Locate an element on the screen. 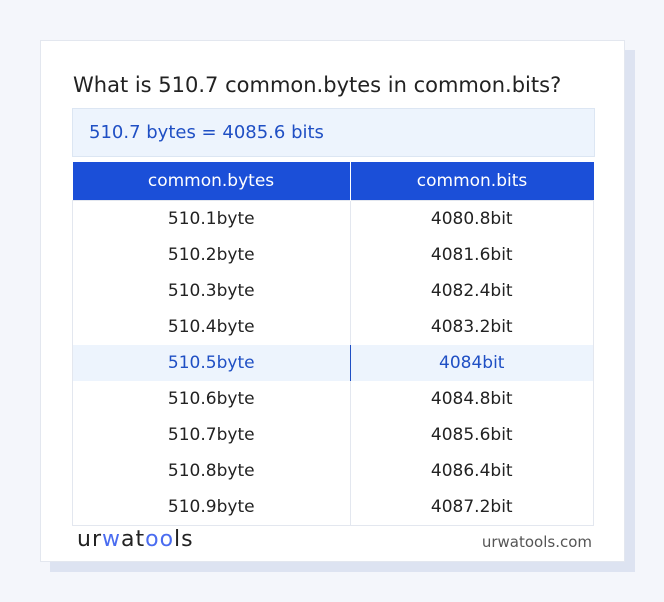  table-row: 510.8byte 4086.4bit is located at coordinates (333, 471).